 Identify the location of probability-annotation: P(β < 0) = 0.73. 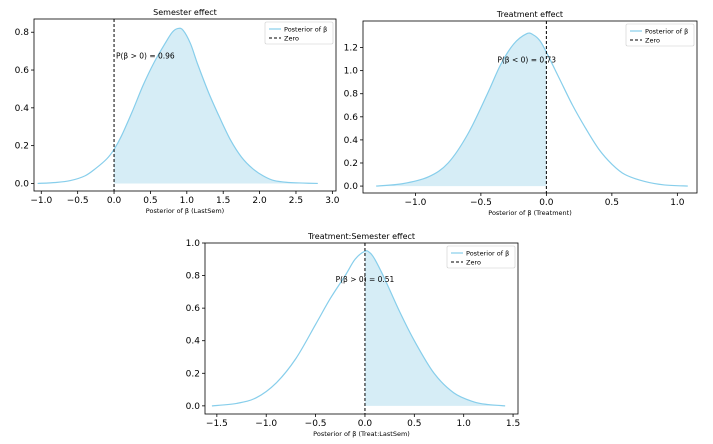
(526, 60).